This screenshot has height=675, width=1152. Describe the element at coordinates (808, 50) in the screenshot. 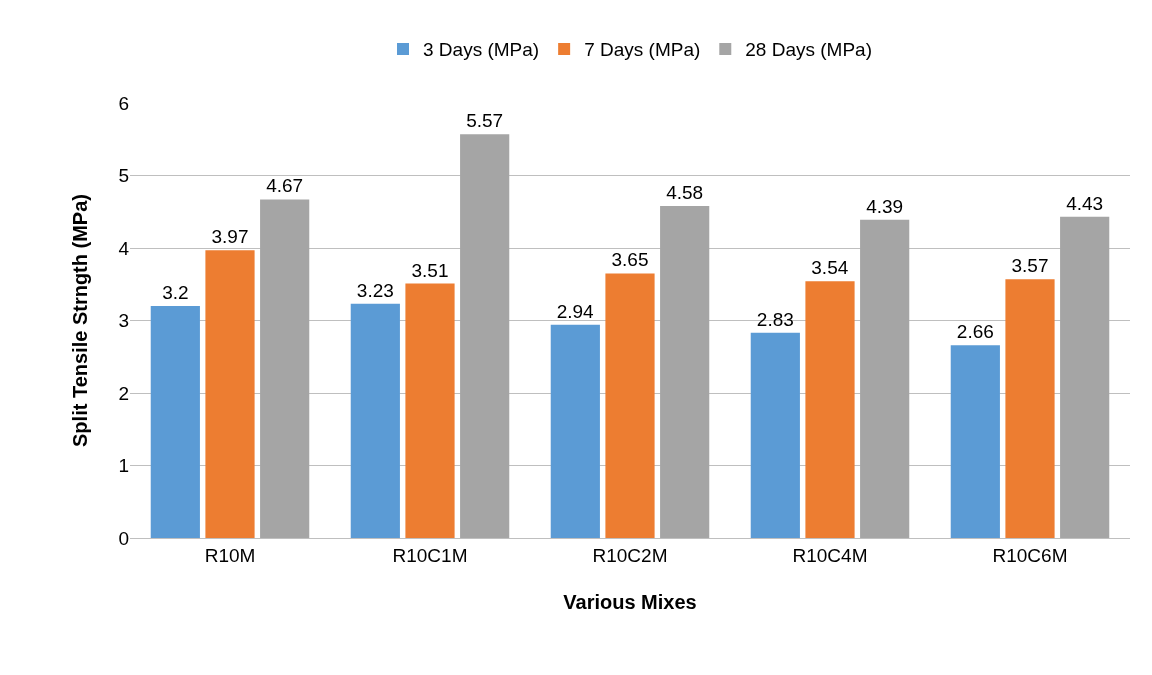

I see `legend-label: 28 Days (MPa)` at that location.